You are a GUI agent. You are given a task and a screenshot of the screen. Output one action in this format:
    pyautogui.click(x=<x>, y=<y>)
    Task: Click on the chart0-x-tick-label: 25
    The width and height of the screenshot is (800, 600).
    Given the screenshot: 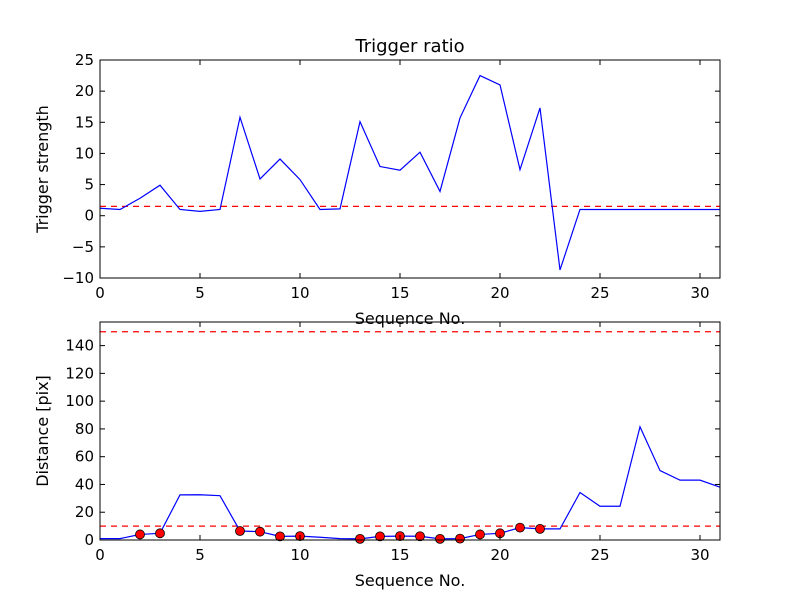 What is the action you would take?
    pyautogui.click(x=599, y=293)
    